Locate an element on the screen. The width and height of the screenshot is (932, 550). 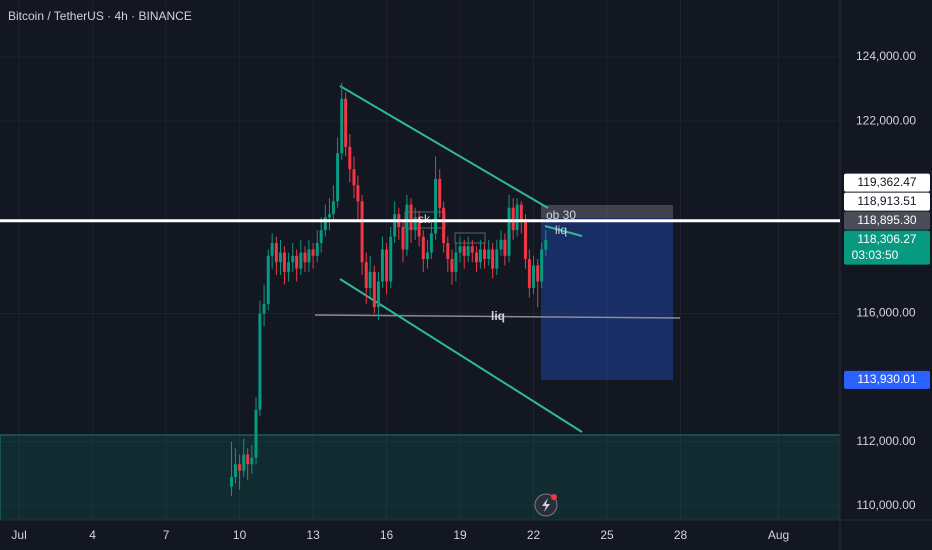
entry-box is located at coordinates (607, 211).